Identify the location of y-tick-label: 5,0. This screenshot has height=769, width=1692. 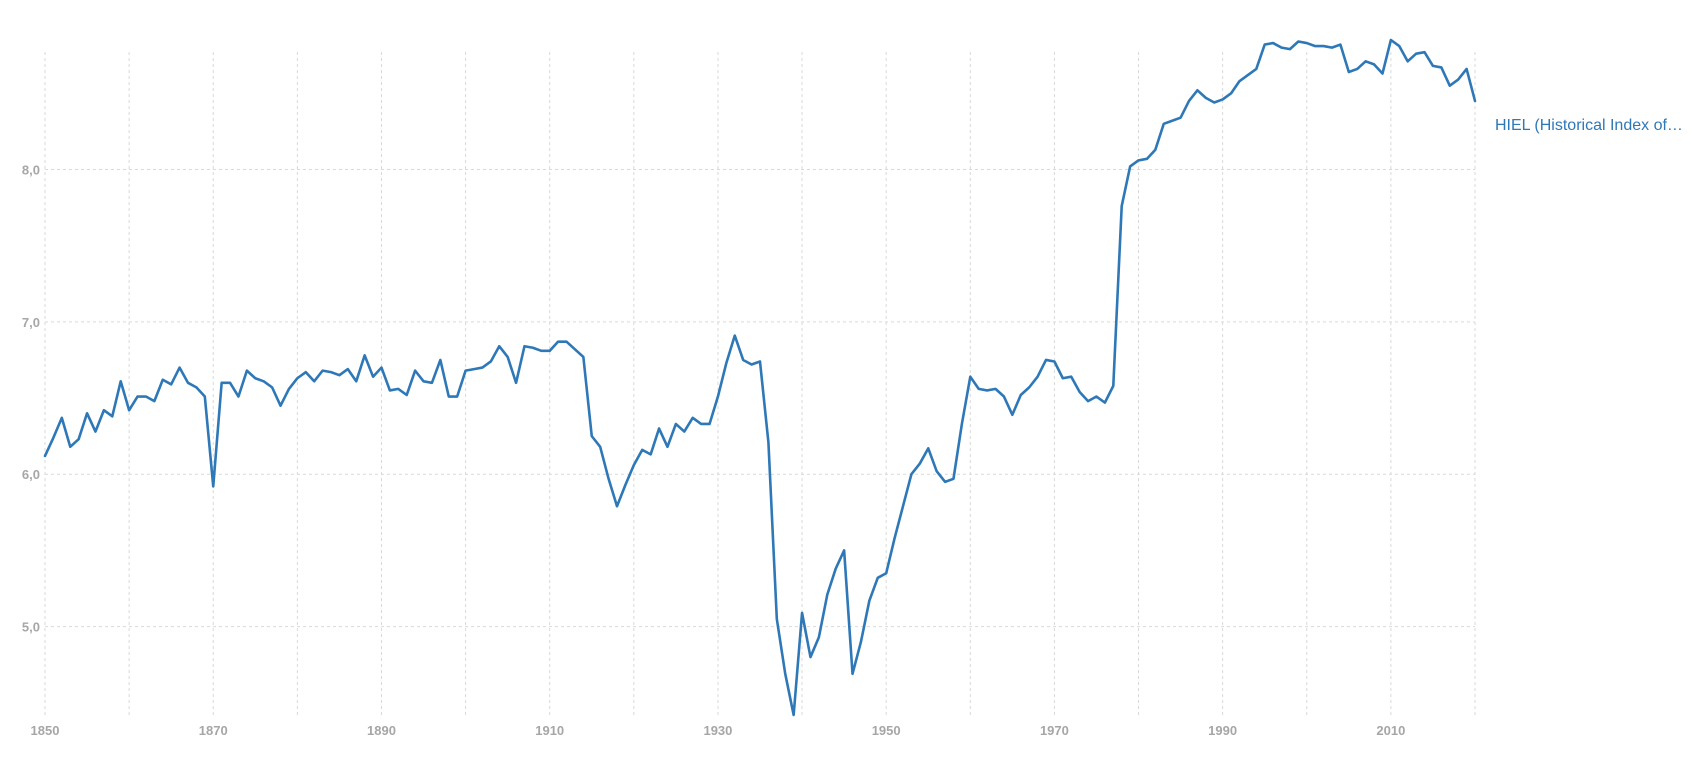
(31, 627).